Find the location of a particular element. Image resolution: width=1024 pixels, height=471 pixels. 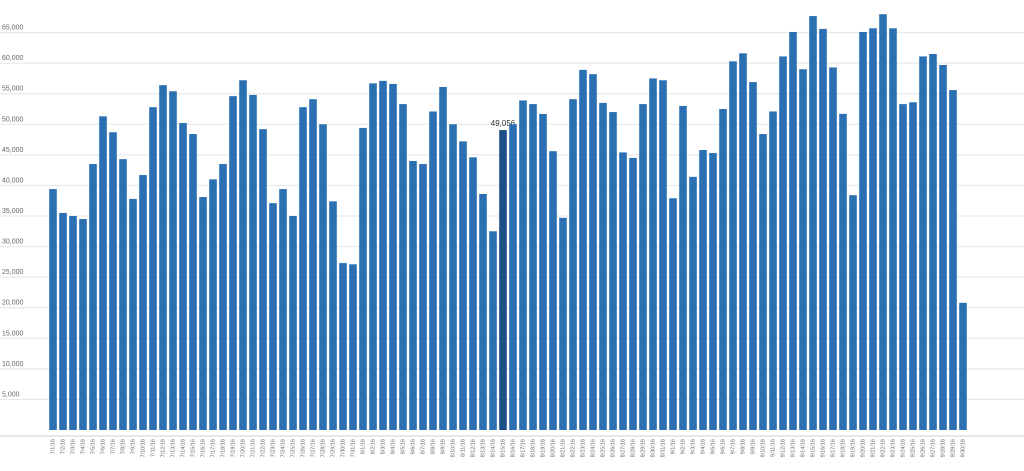

x-tick-label: 9/6/16 is located at coordinates (723, 446).